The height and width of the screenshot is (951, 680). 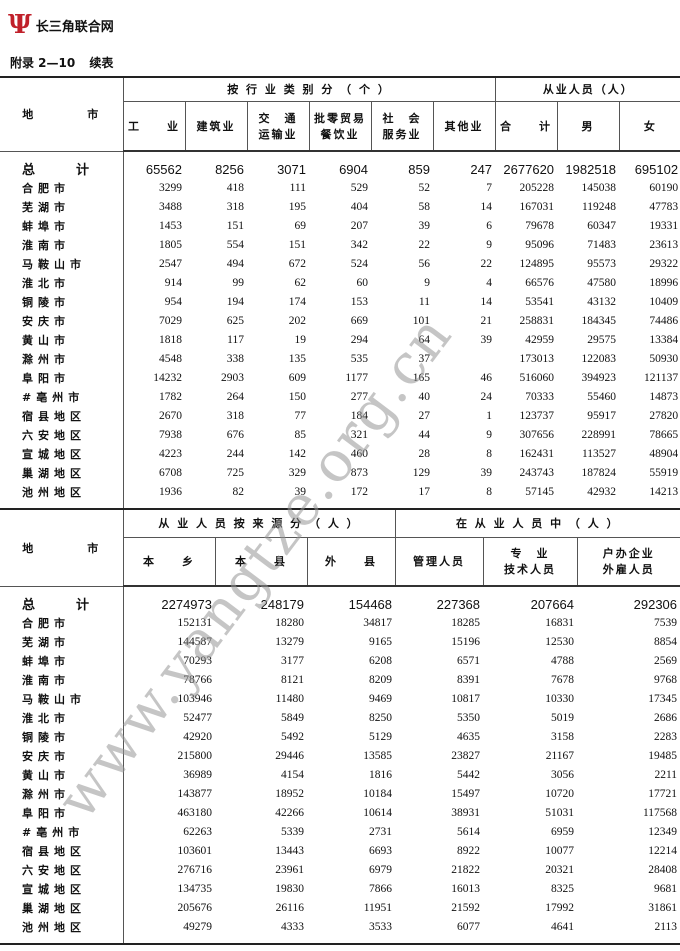 I want to click on table-cell: 227368, so click(x=458, y=604).